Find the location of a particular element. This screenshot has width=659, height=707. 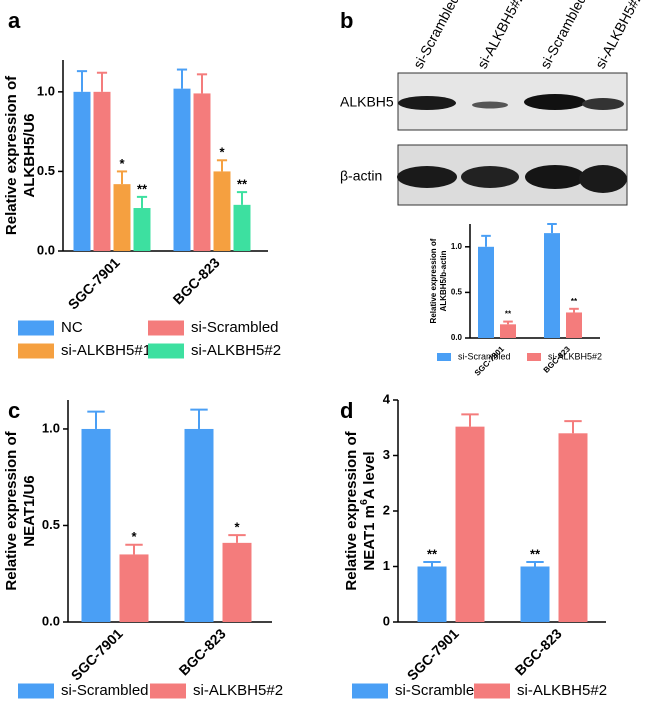

label-part: Relative expression of is located at coordinates (11, 155).